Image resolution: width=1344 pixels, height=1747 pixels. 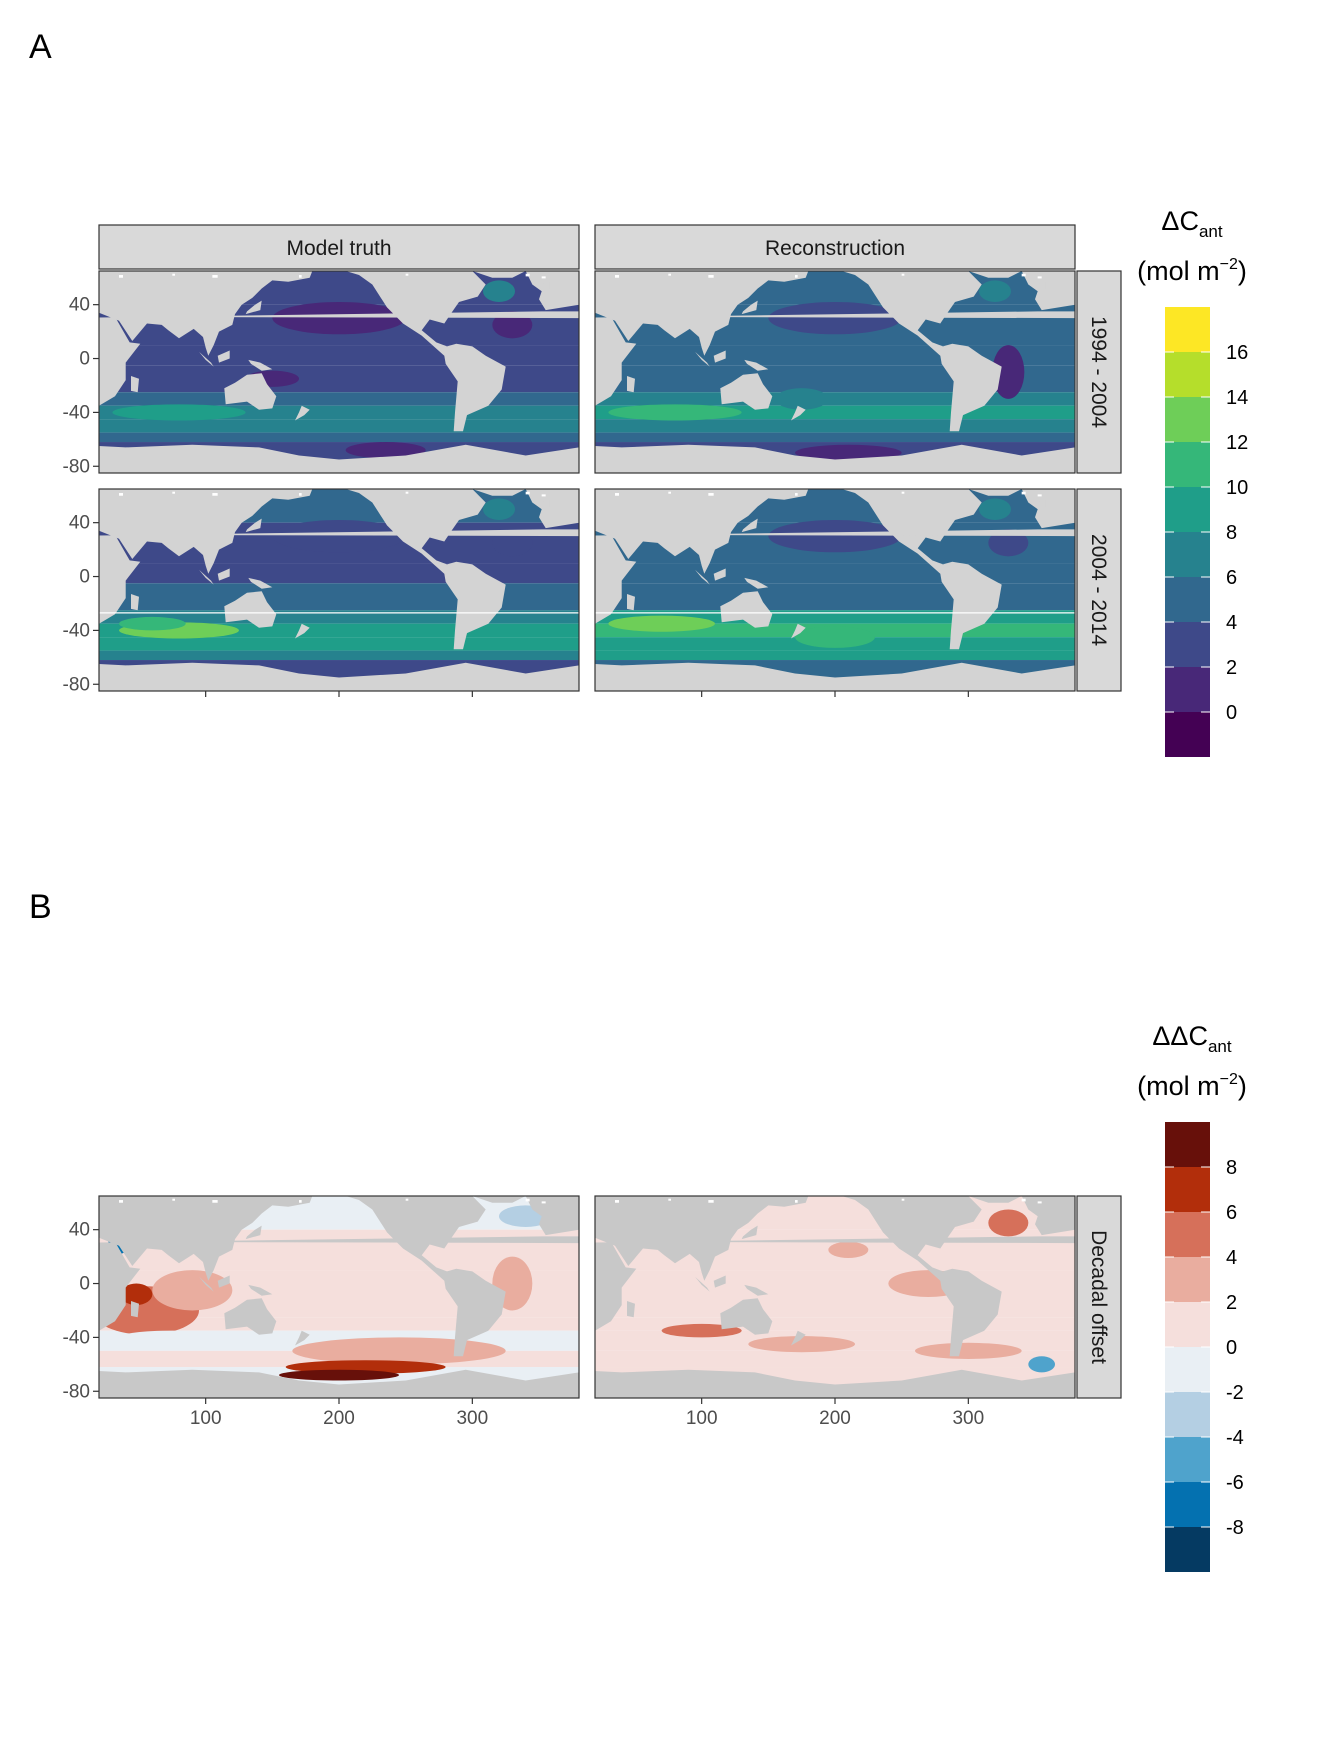 I want to click on land-americas, so click(x=921, y=351).